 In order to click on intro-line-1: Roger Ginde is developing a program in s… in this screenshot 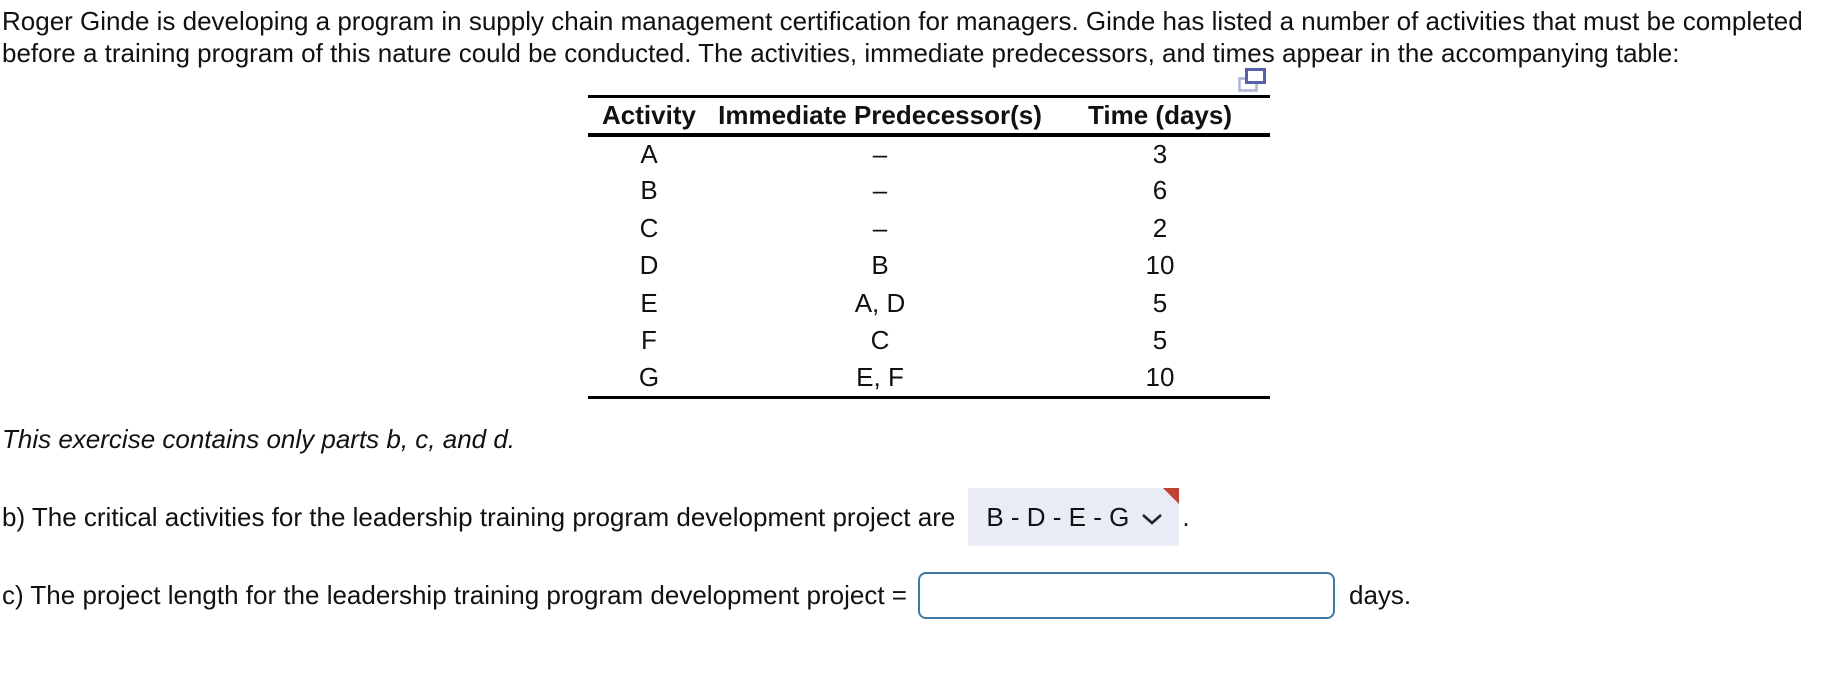, I will do `click(902, 21)`.